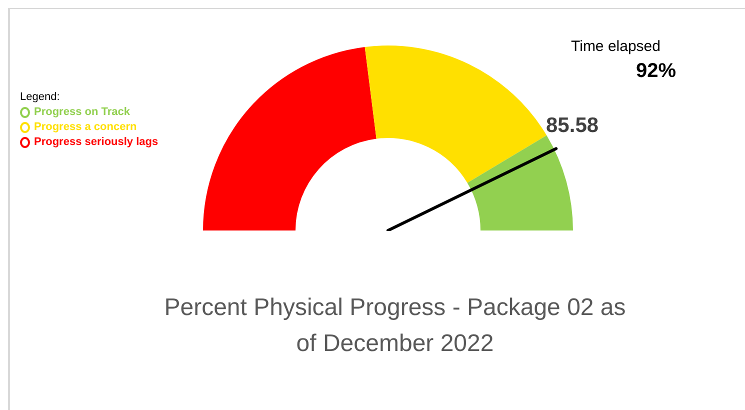  I want to click on text: Time elapsed, so click(615, 46).